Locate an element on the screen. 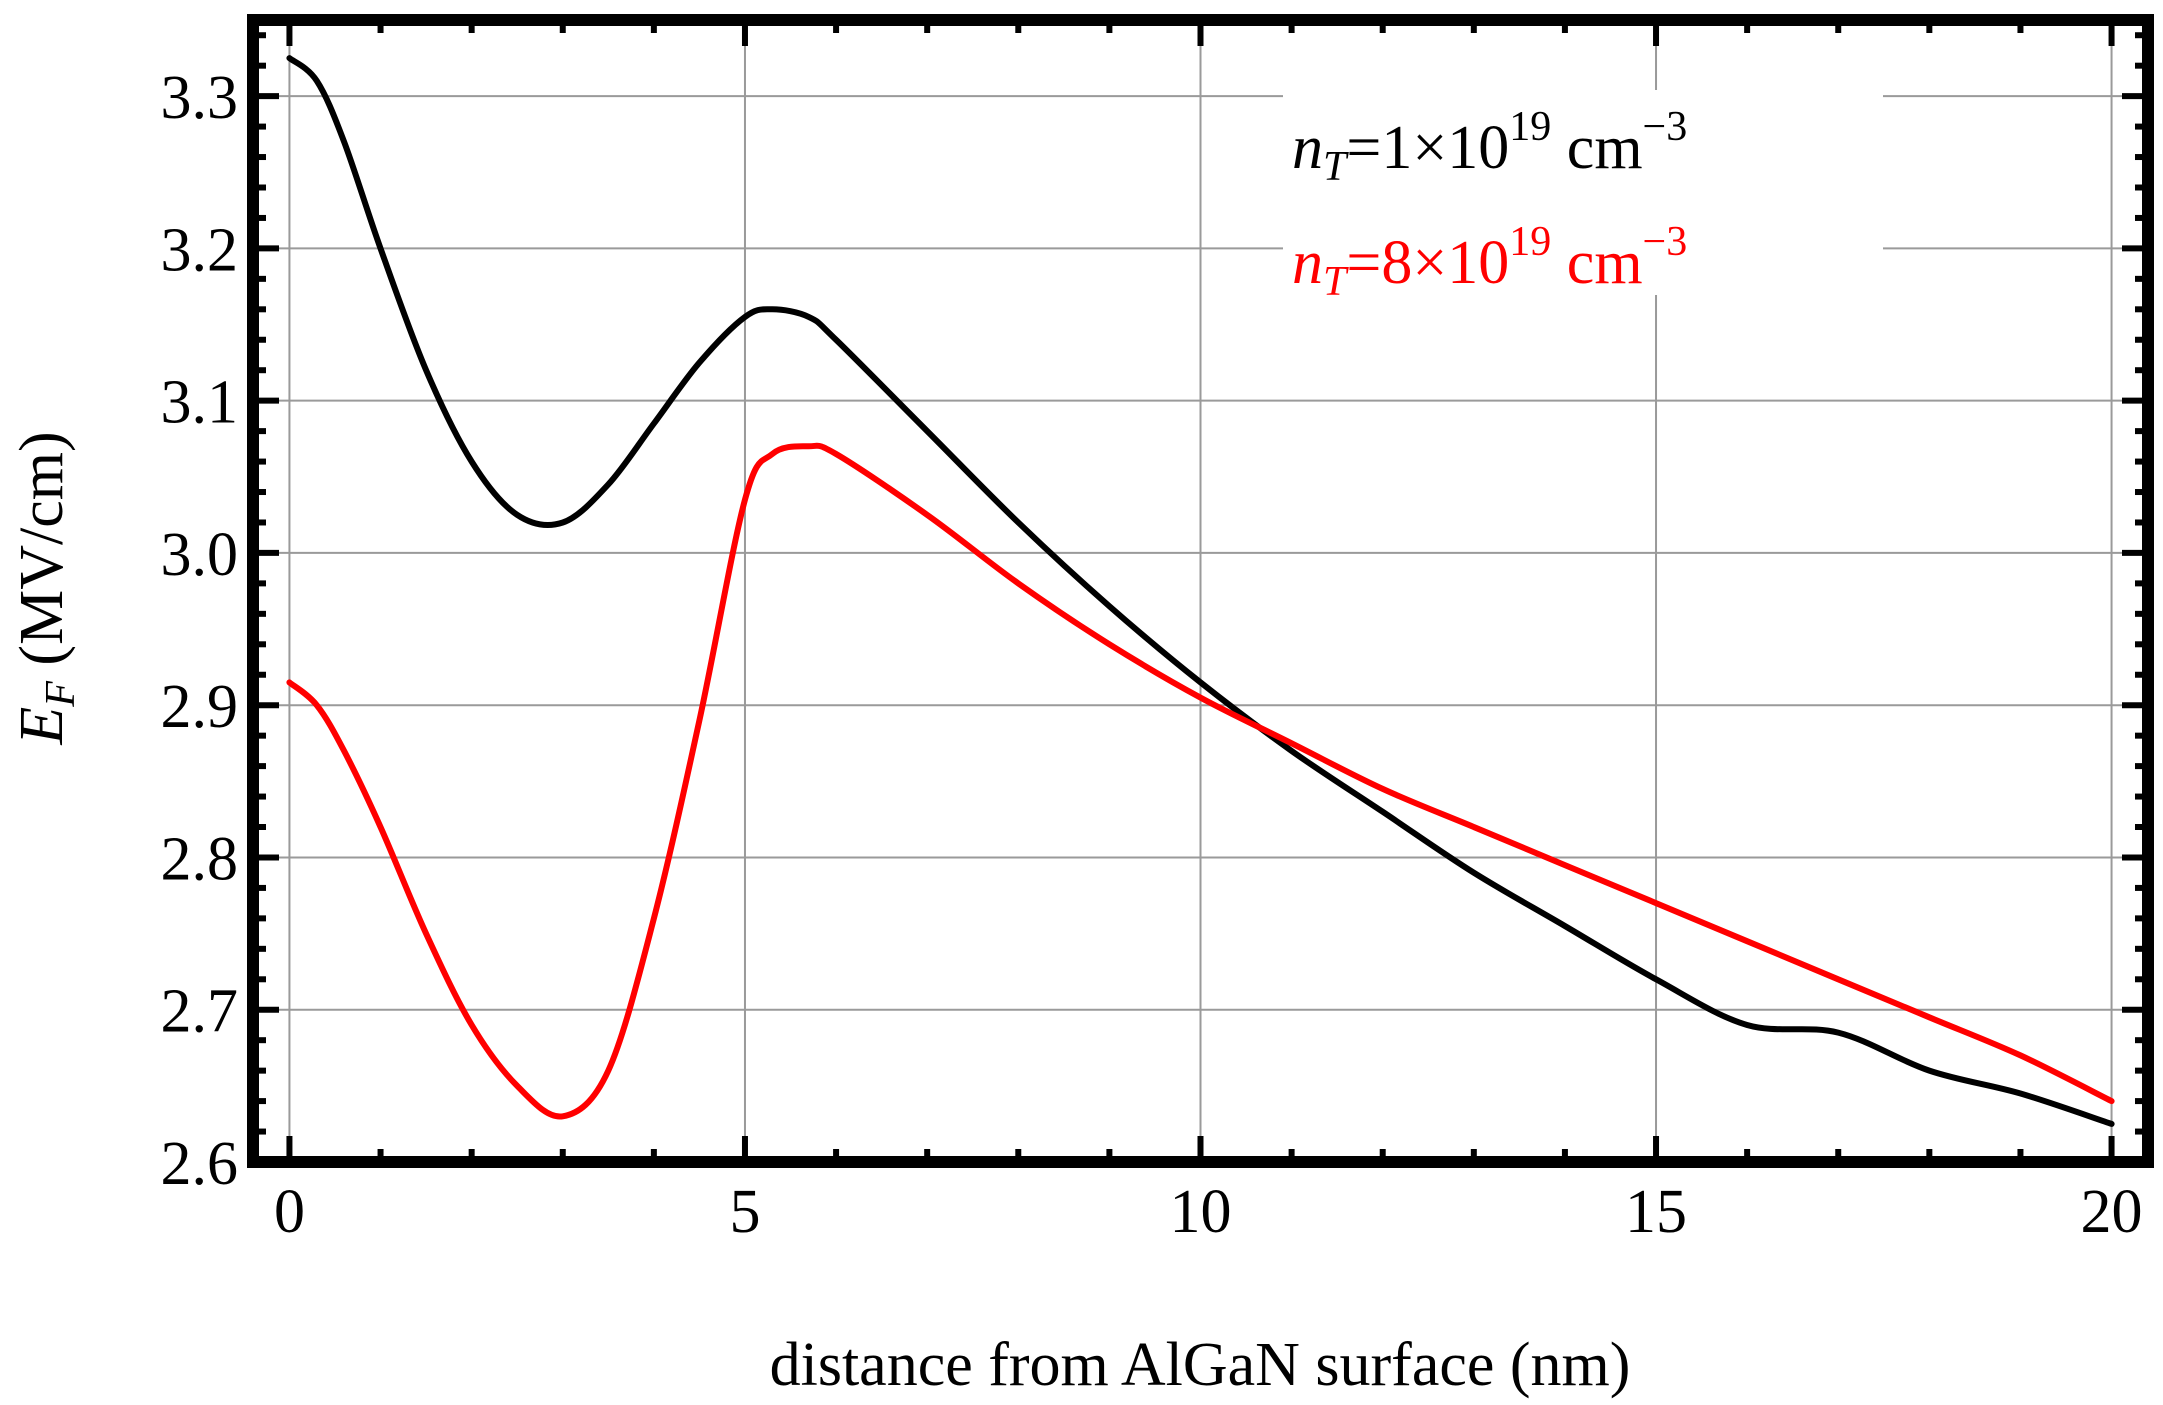 This screenshot has width=2163, height=1405. x-axis-title: distance from AlGaN surface (nm) is located at coordinates (1200, 1365).